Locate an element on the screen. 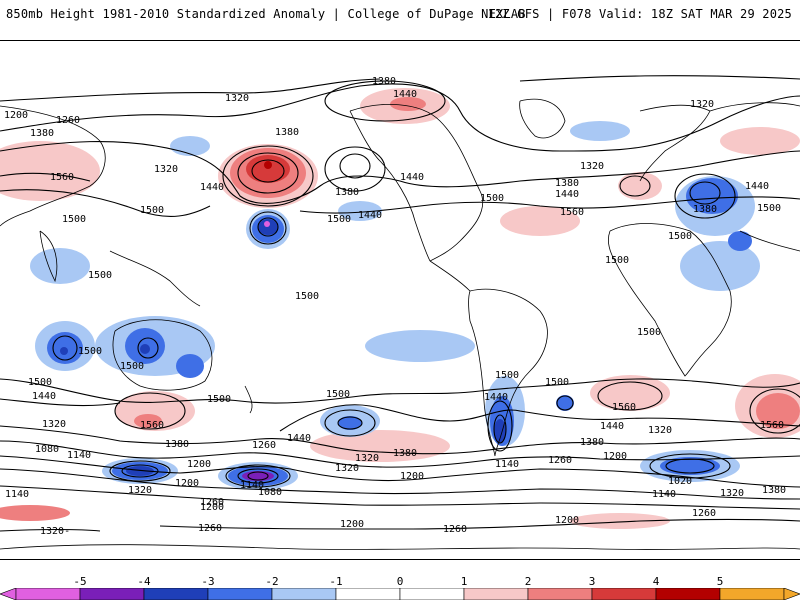 This screenshot has width=800, height=600. contour-ring-south-pac-b is located at coordinates (350, 423).